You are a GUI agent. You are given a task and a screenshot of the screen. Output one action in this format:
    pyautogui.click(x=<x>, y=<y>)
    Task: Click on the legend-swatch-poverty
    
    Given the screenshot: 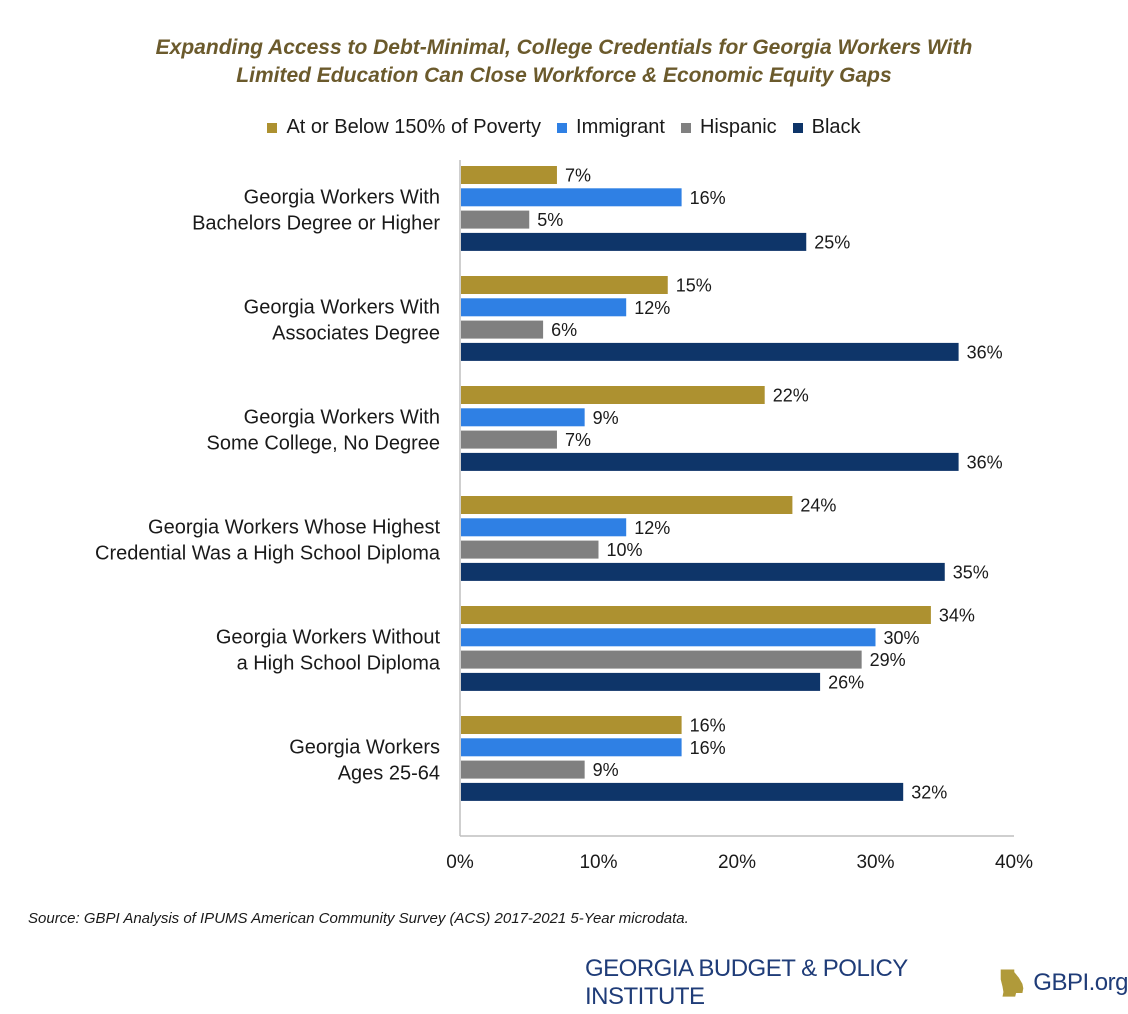 What is the action you would take?
    pyautogui.click(x=272, y=127)
    